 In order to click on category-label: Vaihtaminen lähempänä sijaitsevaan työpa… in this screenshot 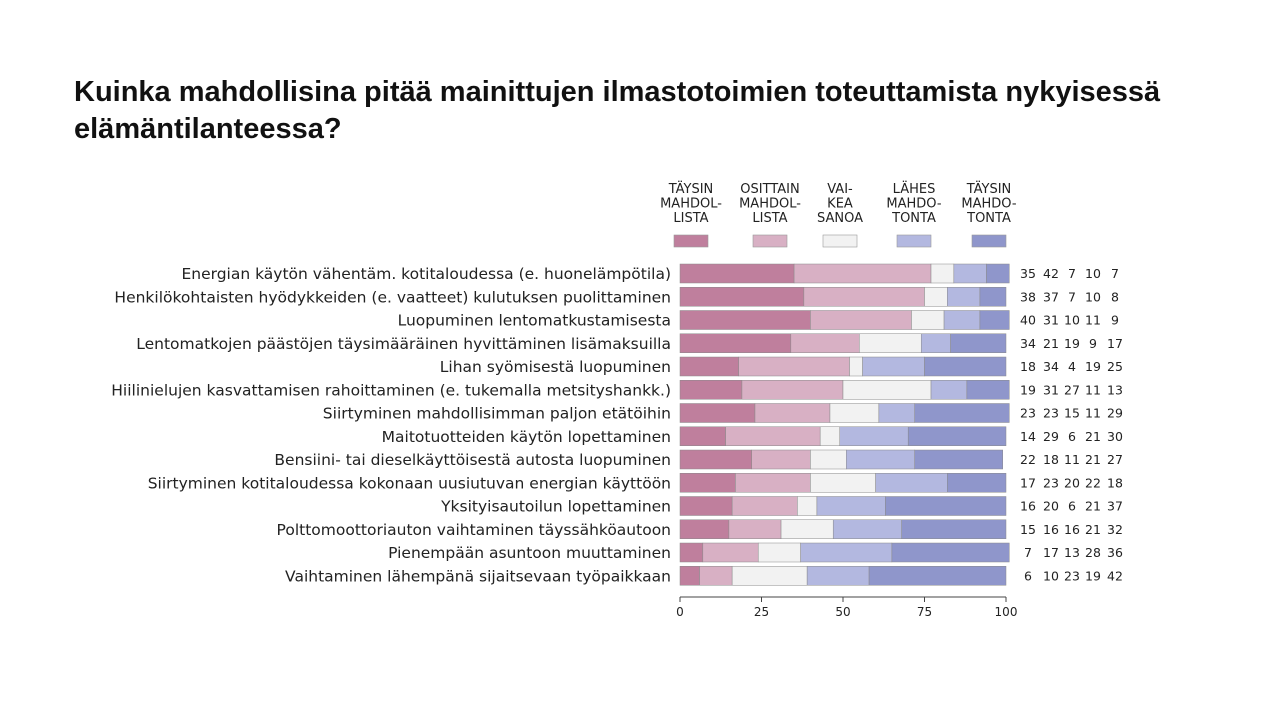, I will do `click(478, 576)`.